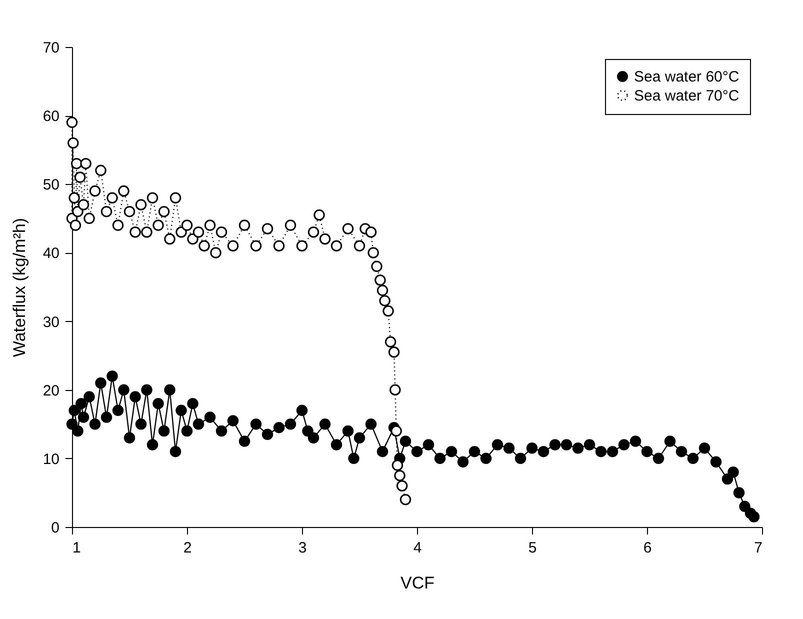  I want to click on x-tick-label: 3, so click(302, 548).